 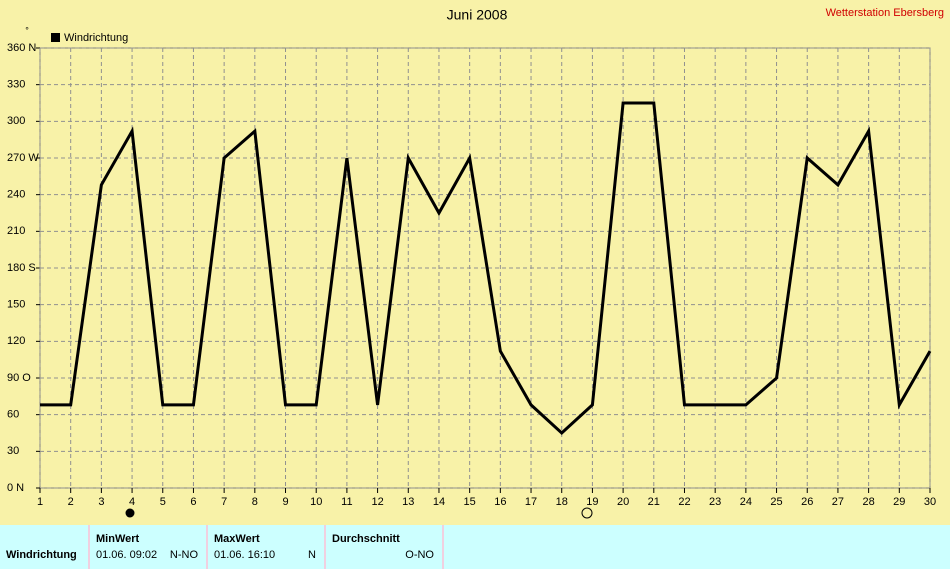 What do you see at coordinates (13, 451) in the screenshot?
I see `y-tick-label: 30` at bounding box center [13, 451].